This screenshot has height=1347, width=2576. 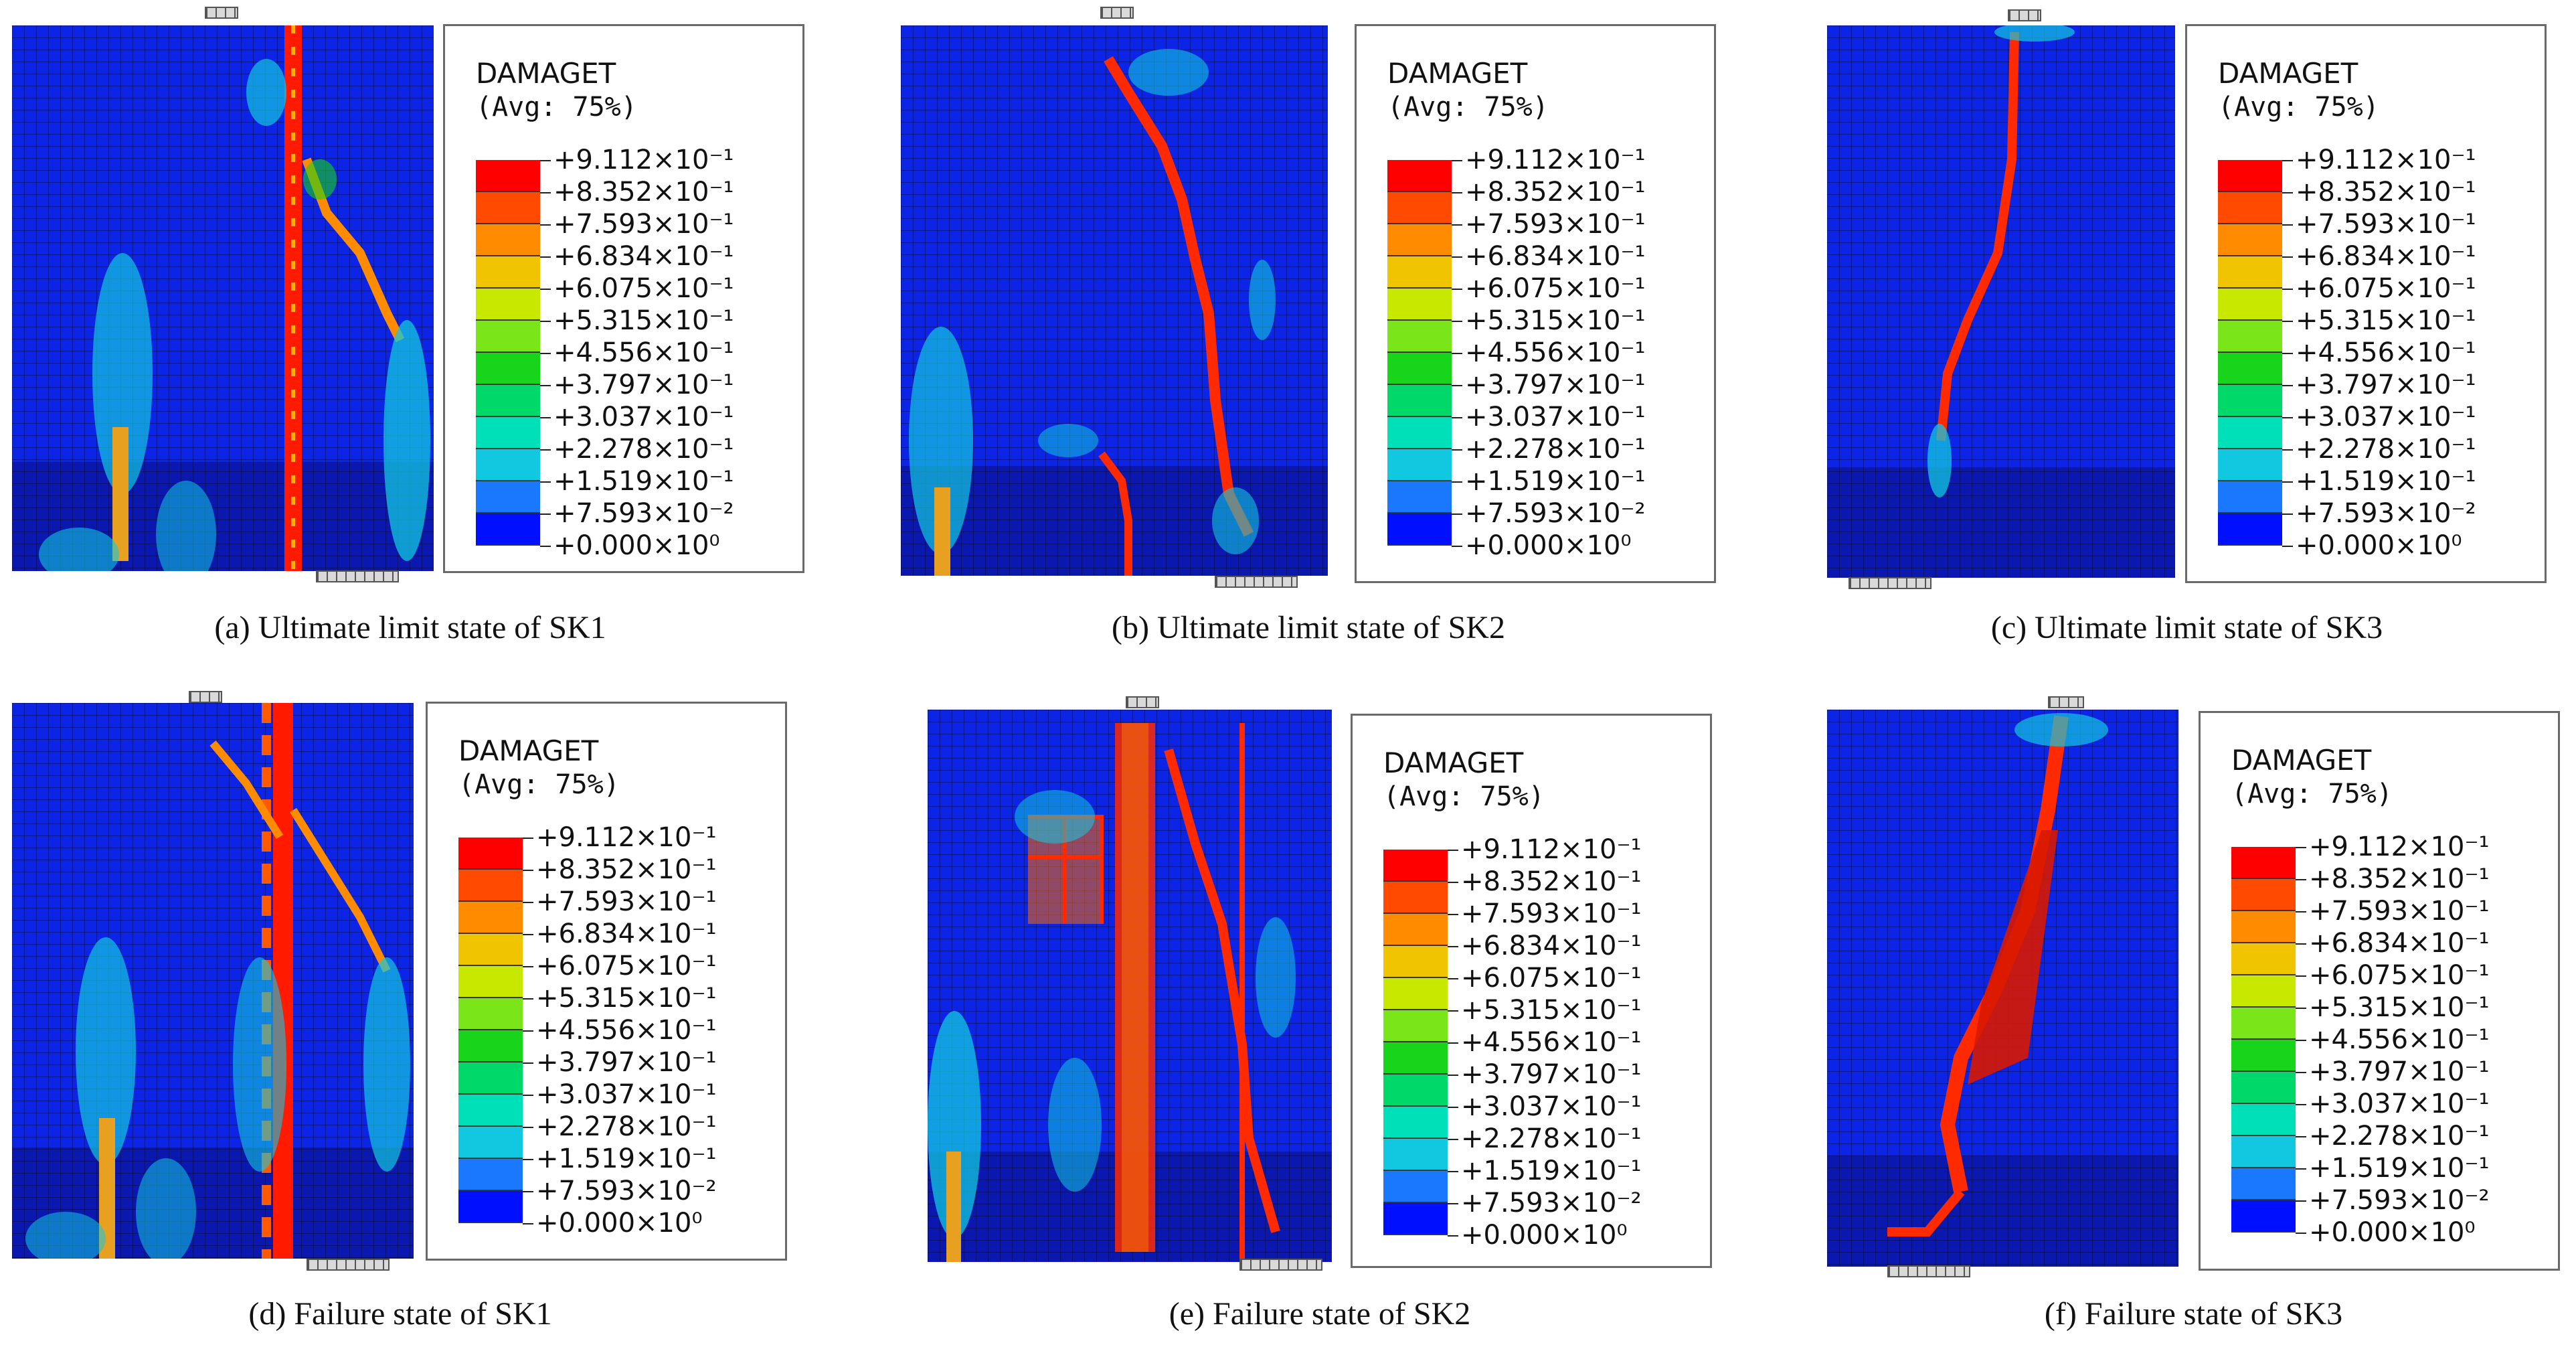 What do you see at coordinates (410, 627) in the screenshot?
I see `caption: (a) Ultimate limit state of SK1` at bounding box center [410, 627].